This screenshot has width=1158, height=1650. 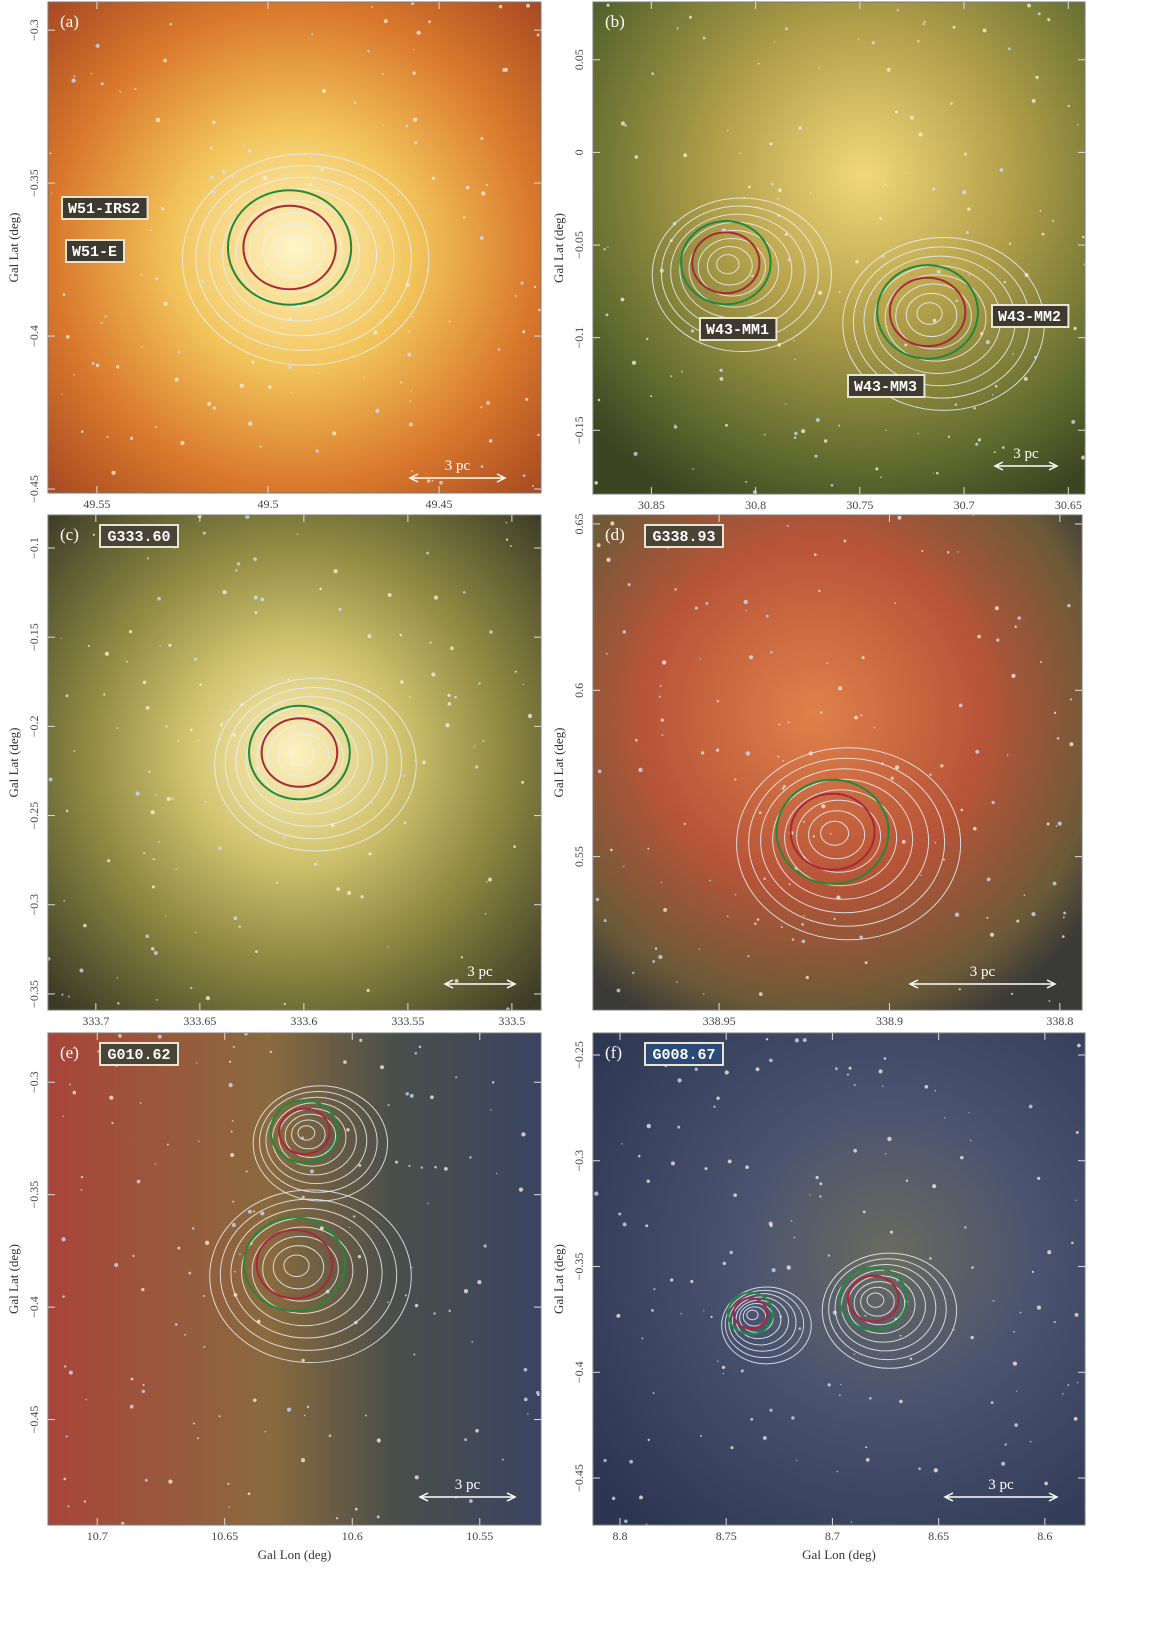 What do you see at coordinates (750, 1313) in the screenshot?
I see `contour-green` at bounding box center [750, 1313].